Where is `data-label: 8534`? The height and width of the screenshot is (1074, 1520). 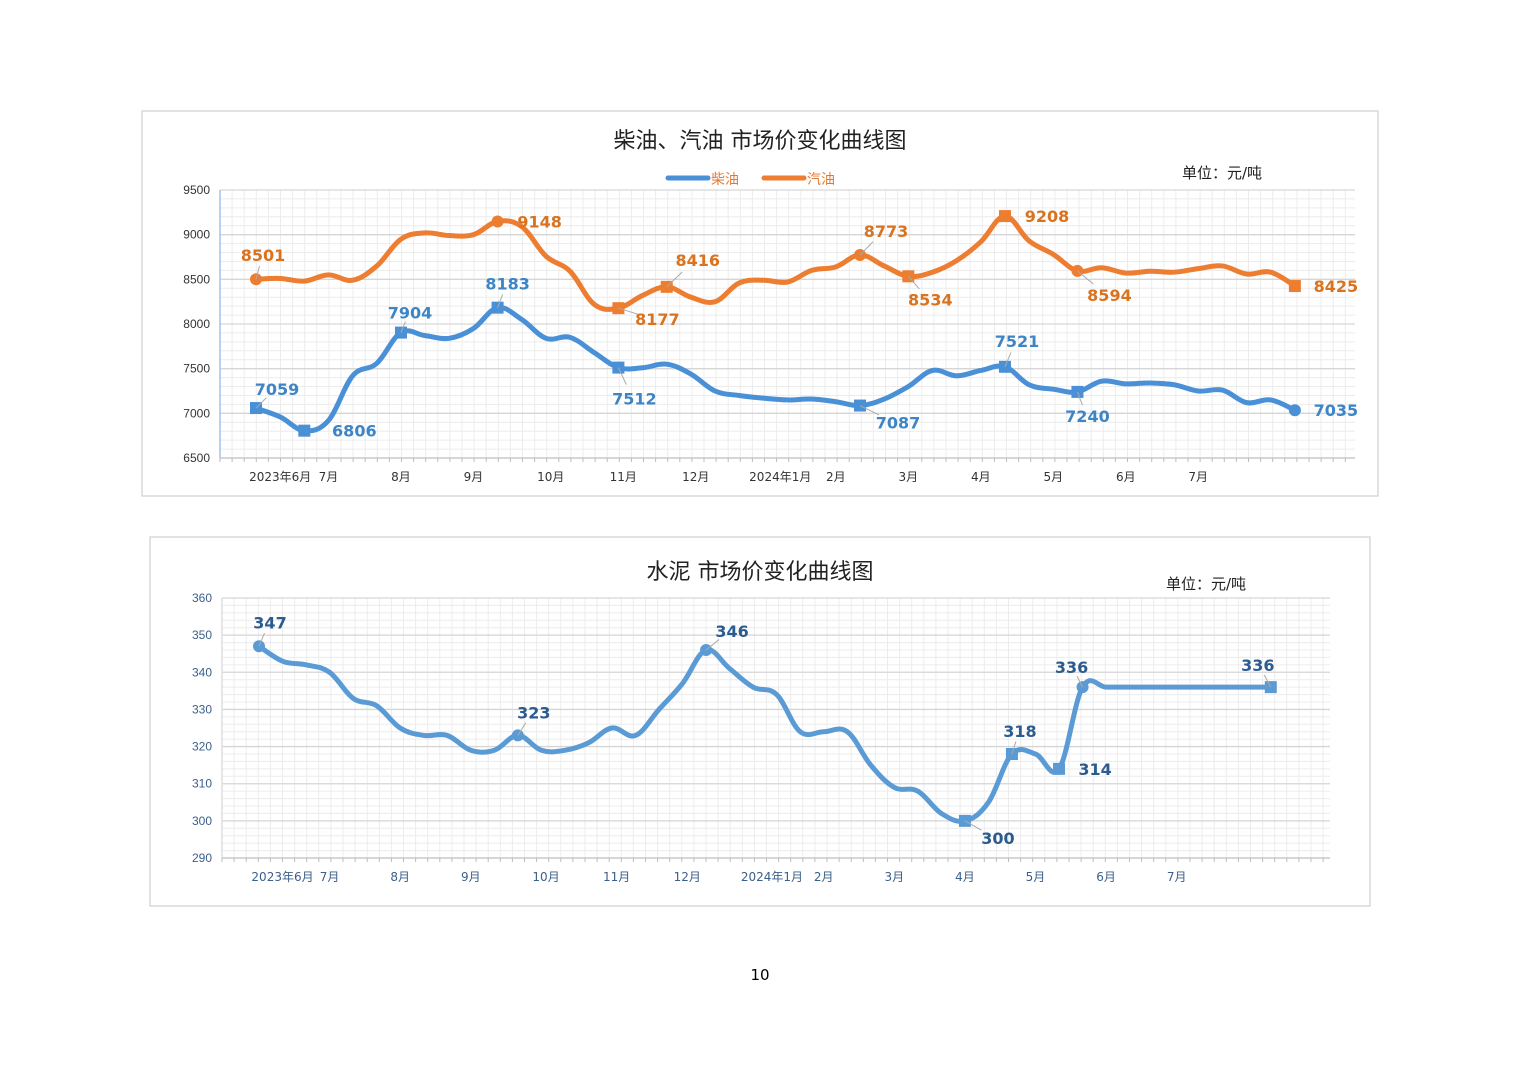 data-label: 8534 is located at coordinates (930, 299).